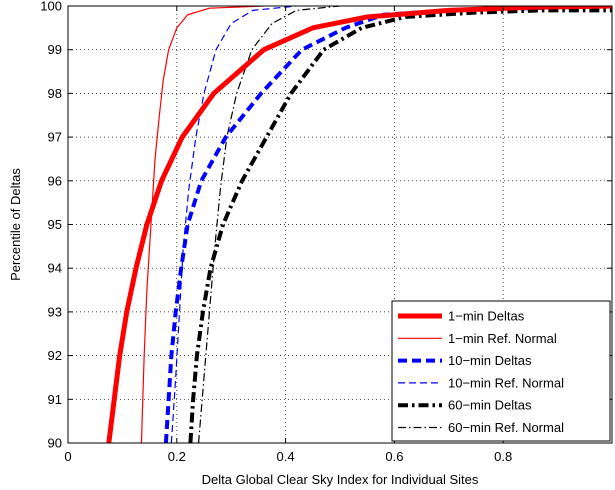 The height and width of the screenshot is (490, 615). I want to click on legend-label-3: 10−min Ref. Normal, so click(506, 382).